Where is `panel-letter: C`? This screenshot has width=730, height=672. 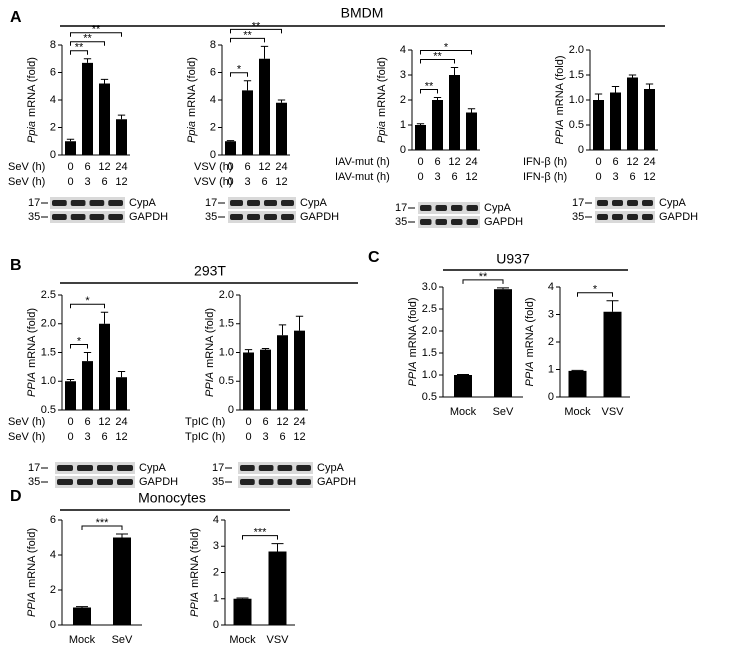
panel-letter: C is located at coordinates (374, 257).